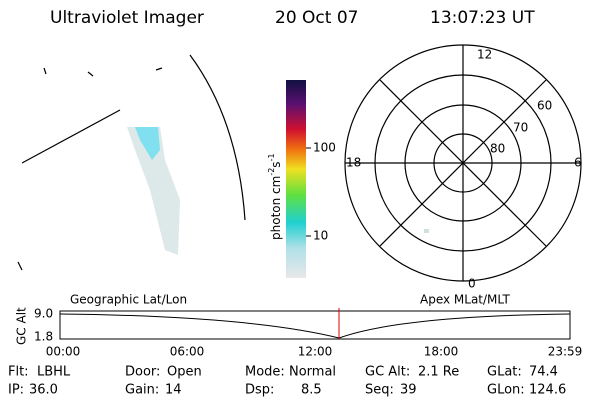 This screenshot has height=400, width=600. What do you see at coordinates (90, 169) in the screenshot?
I see `limb-fragments` at bounding box center [90, 169].